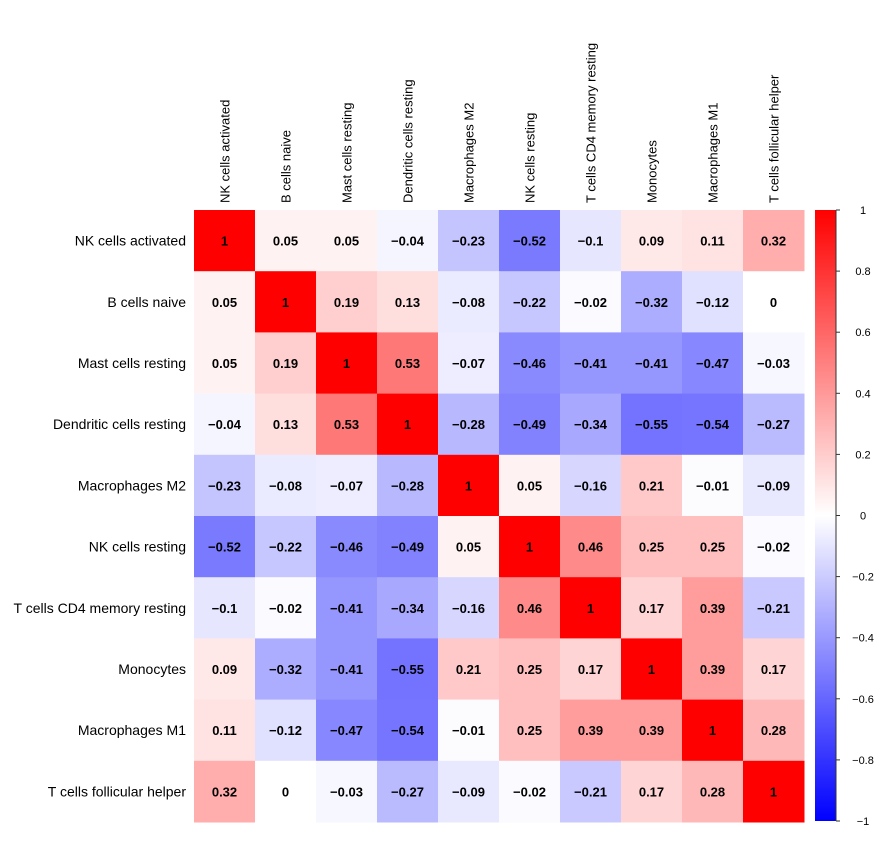  Describe the element at coordinates (530, 158) in the screenshot. I see `column-label: NK cells resting` at that location.